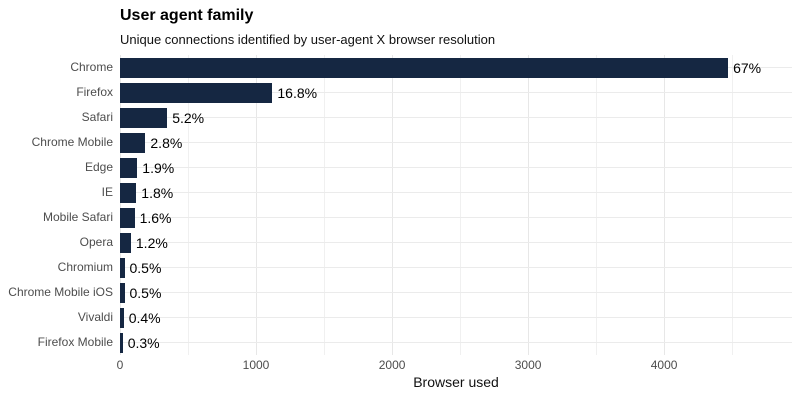 This screenshot has height=400, width=800. Describe the element at coordinates (129, 167) in the screenshot. I see `bar-edge` at that location.